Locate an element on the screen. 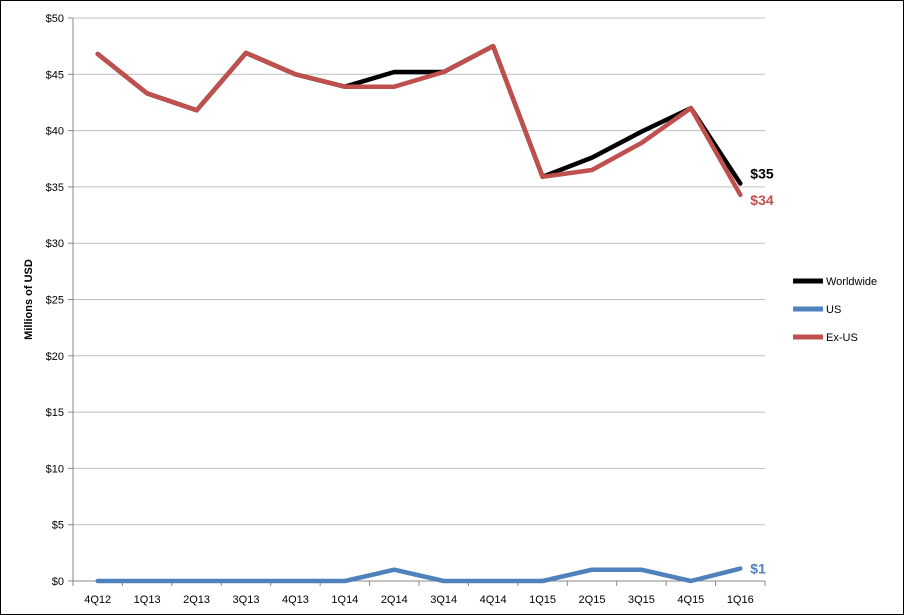  y-tick-label: $20 is located at coordinates (55, 357).